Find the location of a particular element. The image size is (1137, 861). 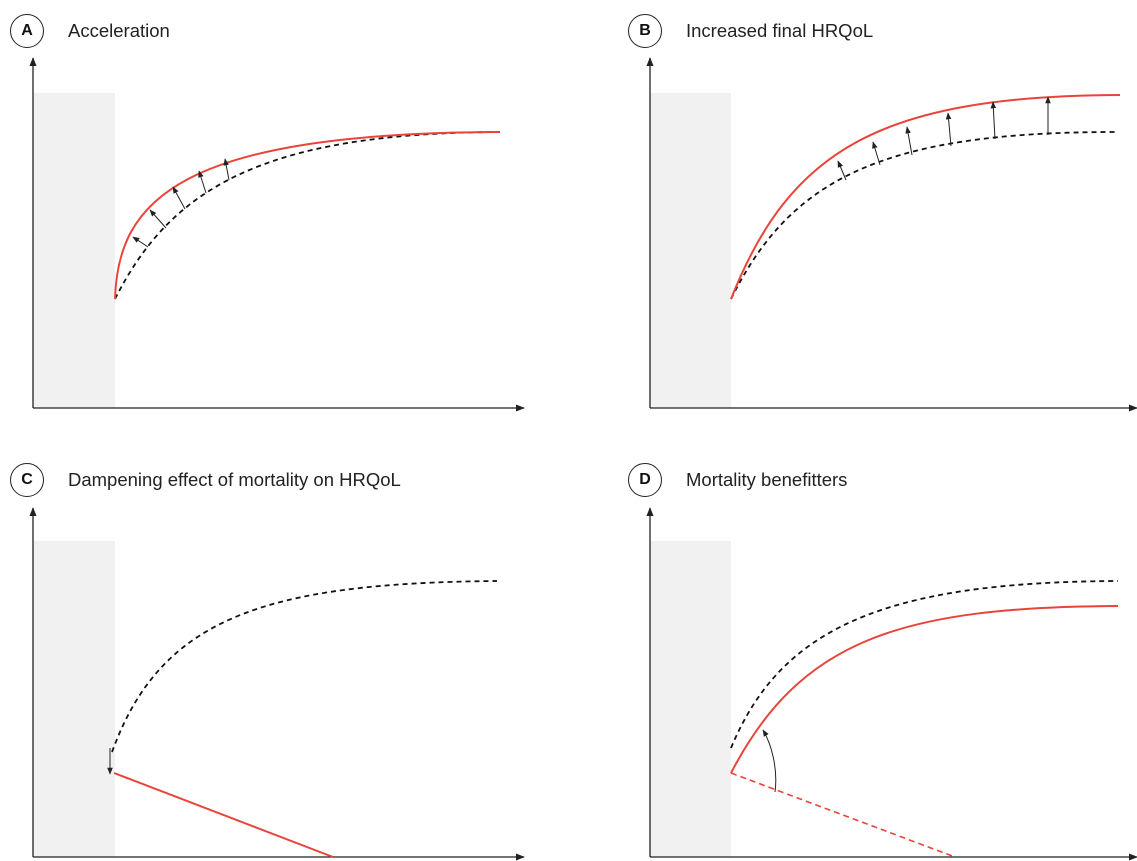

panel-d-benefit-arrow is located at coordinates (769, 761).